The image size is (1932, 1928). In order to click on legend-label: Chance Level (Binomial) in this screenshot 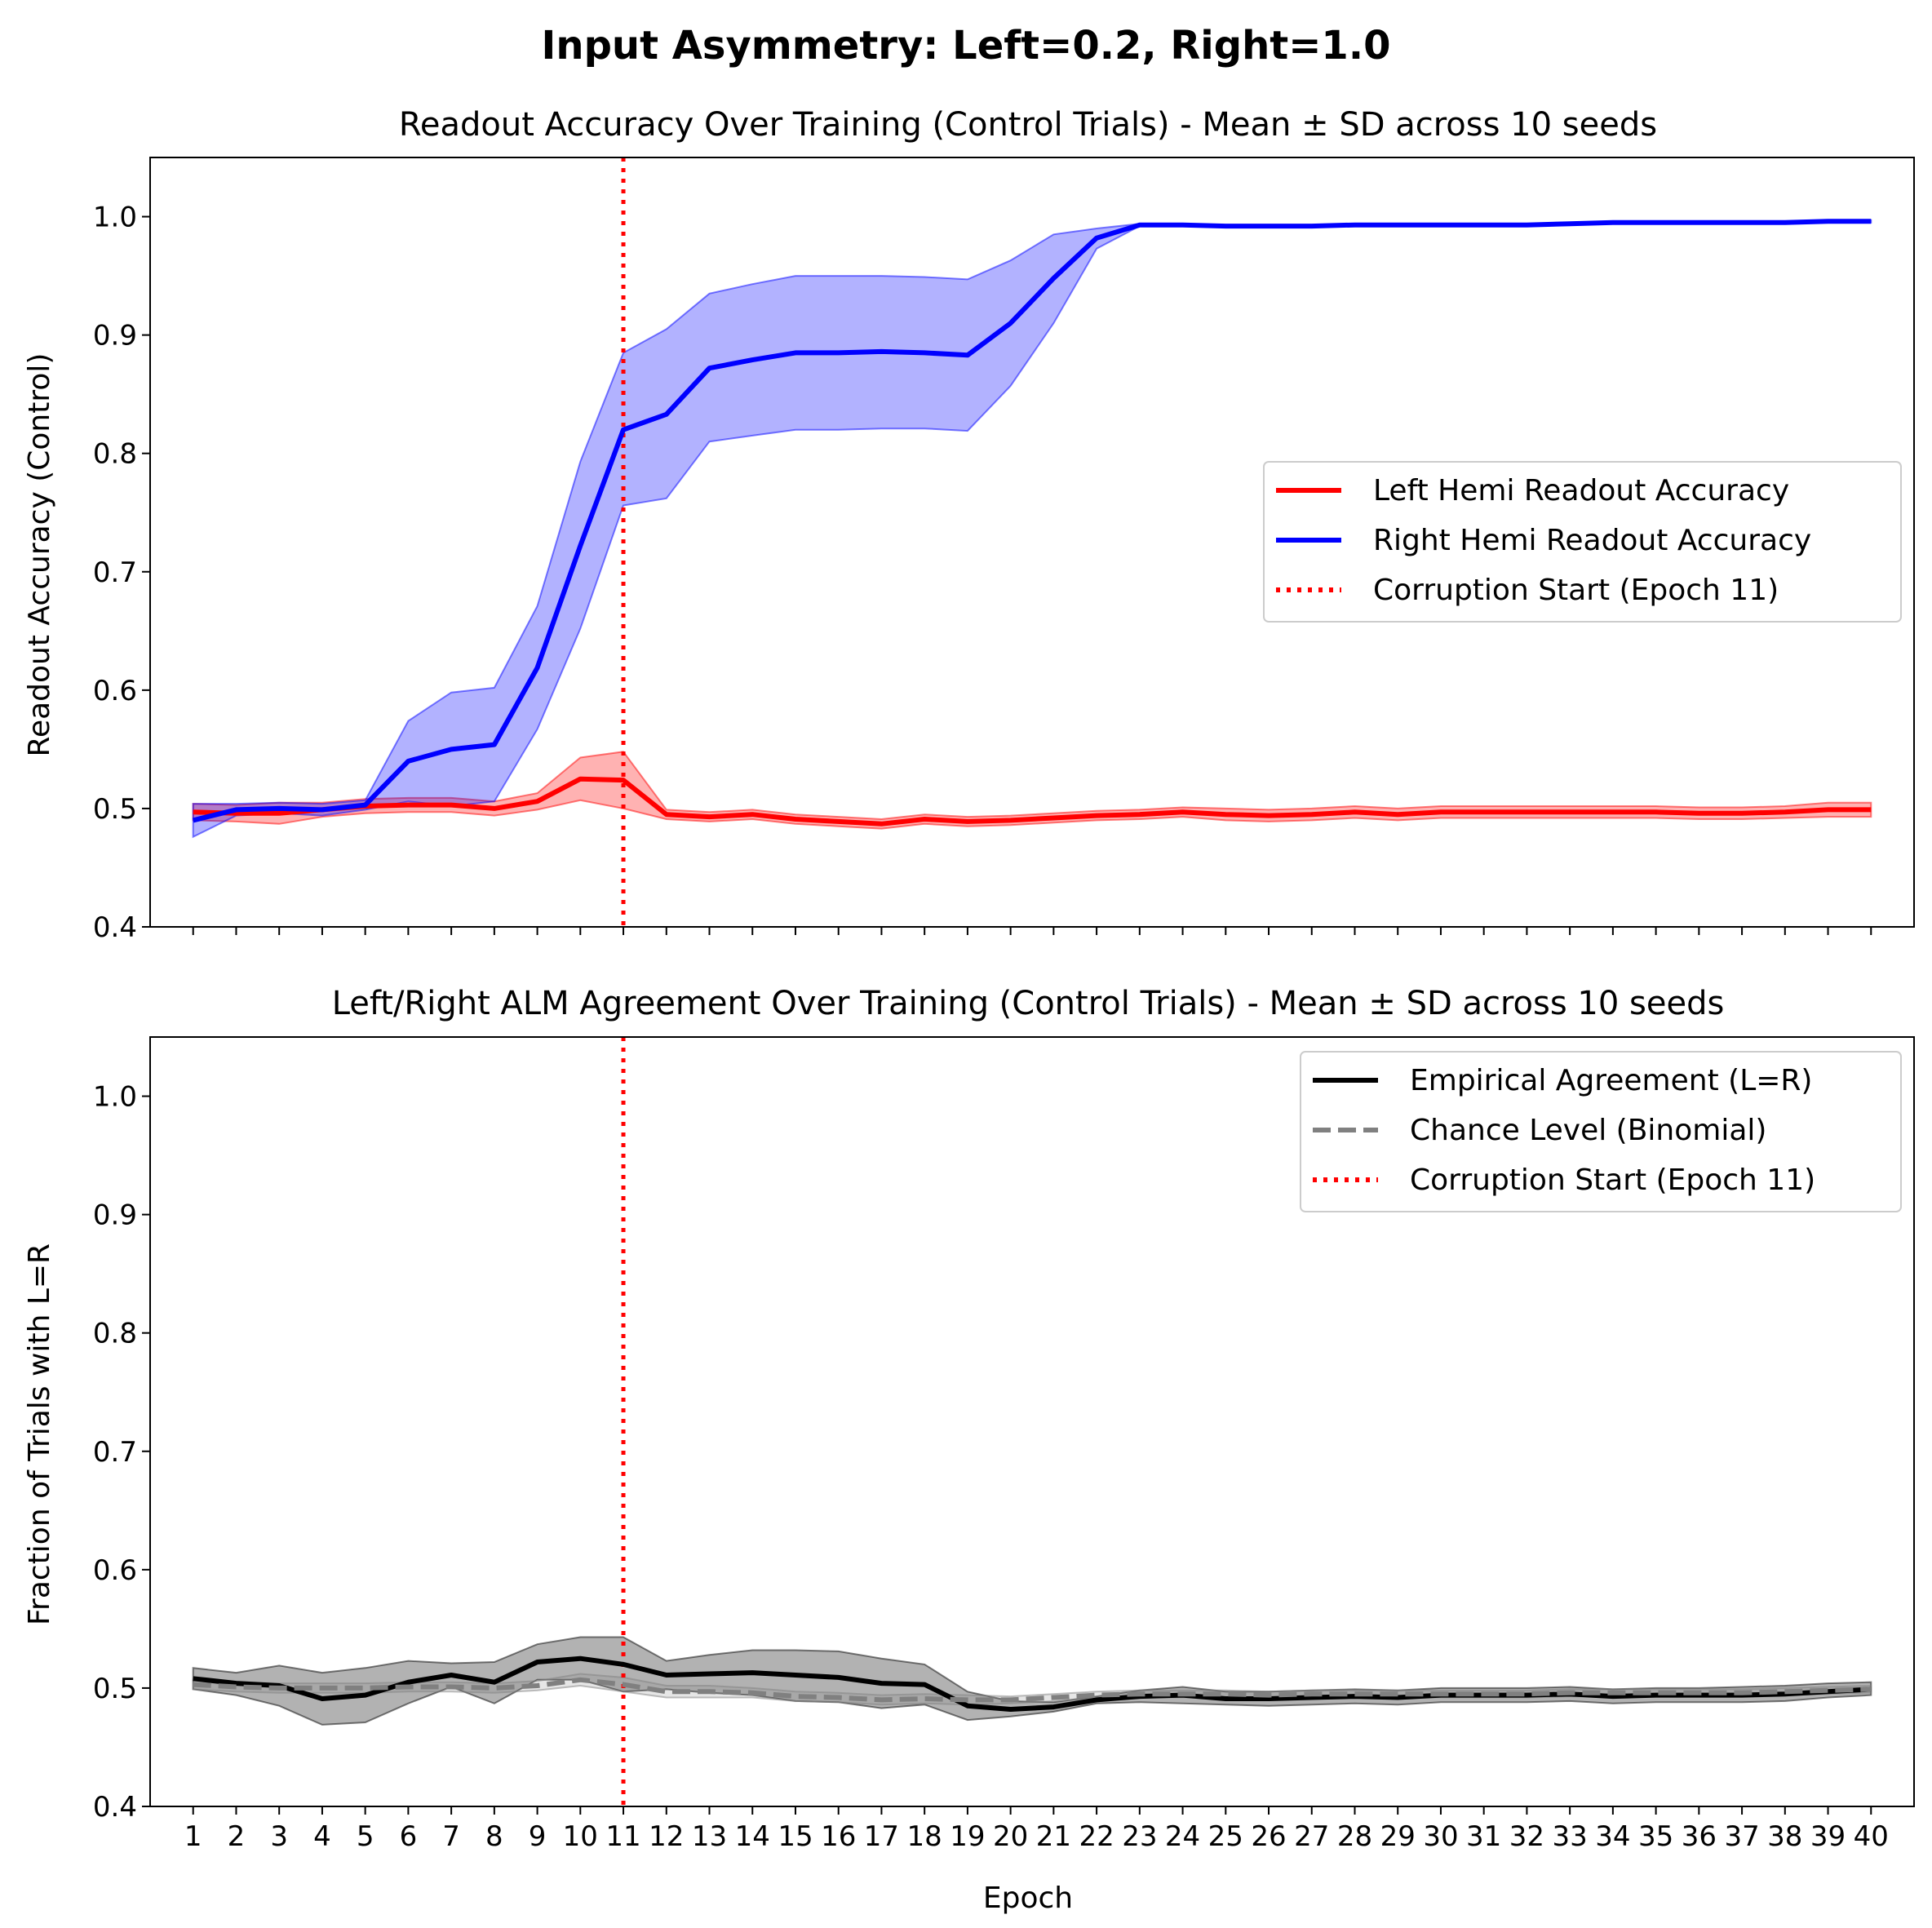, I will do `click(1588, 1130)`.